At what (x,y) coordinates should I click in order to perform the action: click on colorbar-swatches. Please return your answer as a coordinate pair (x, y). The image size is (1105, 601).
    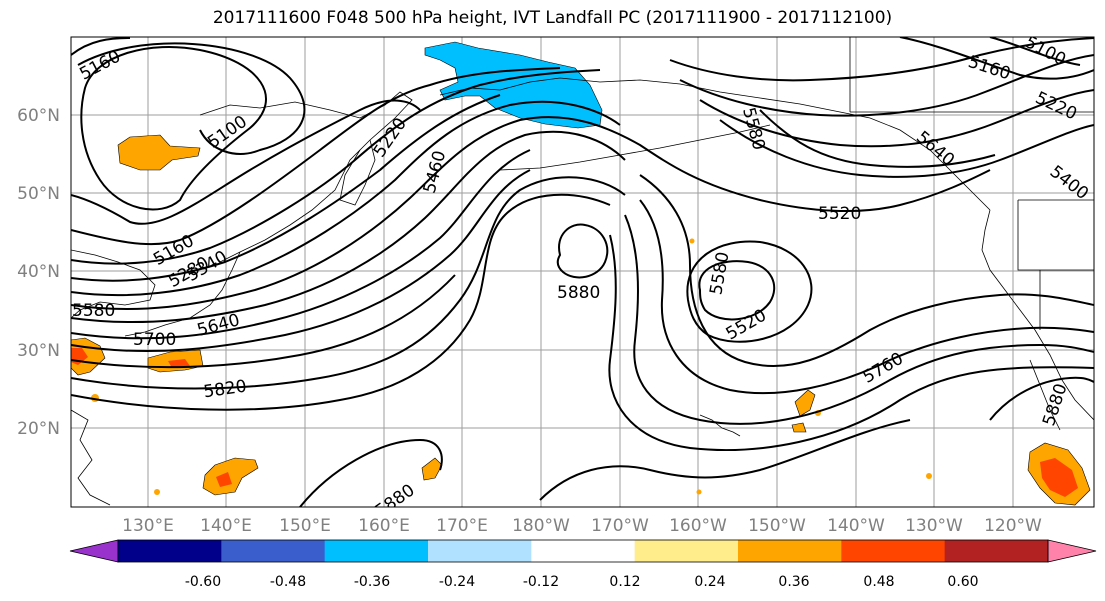
    Looking at the image, I should click on (583, 551).